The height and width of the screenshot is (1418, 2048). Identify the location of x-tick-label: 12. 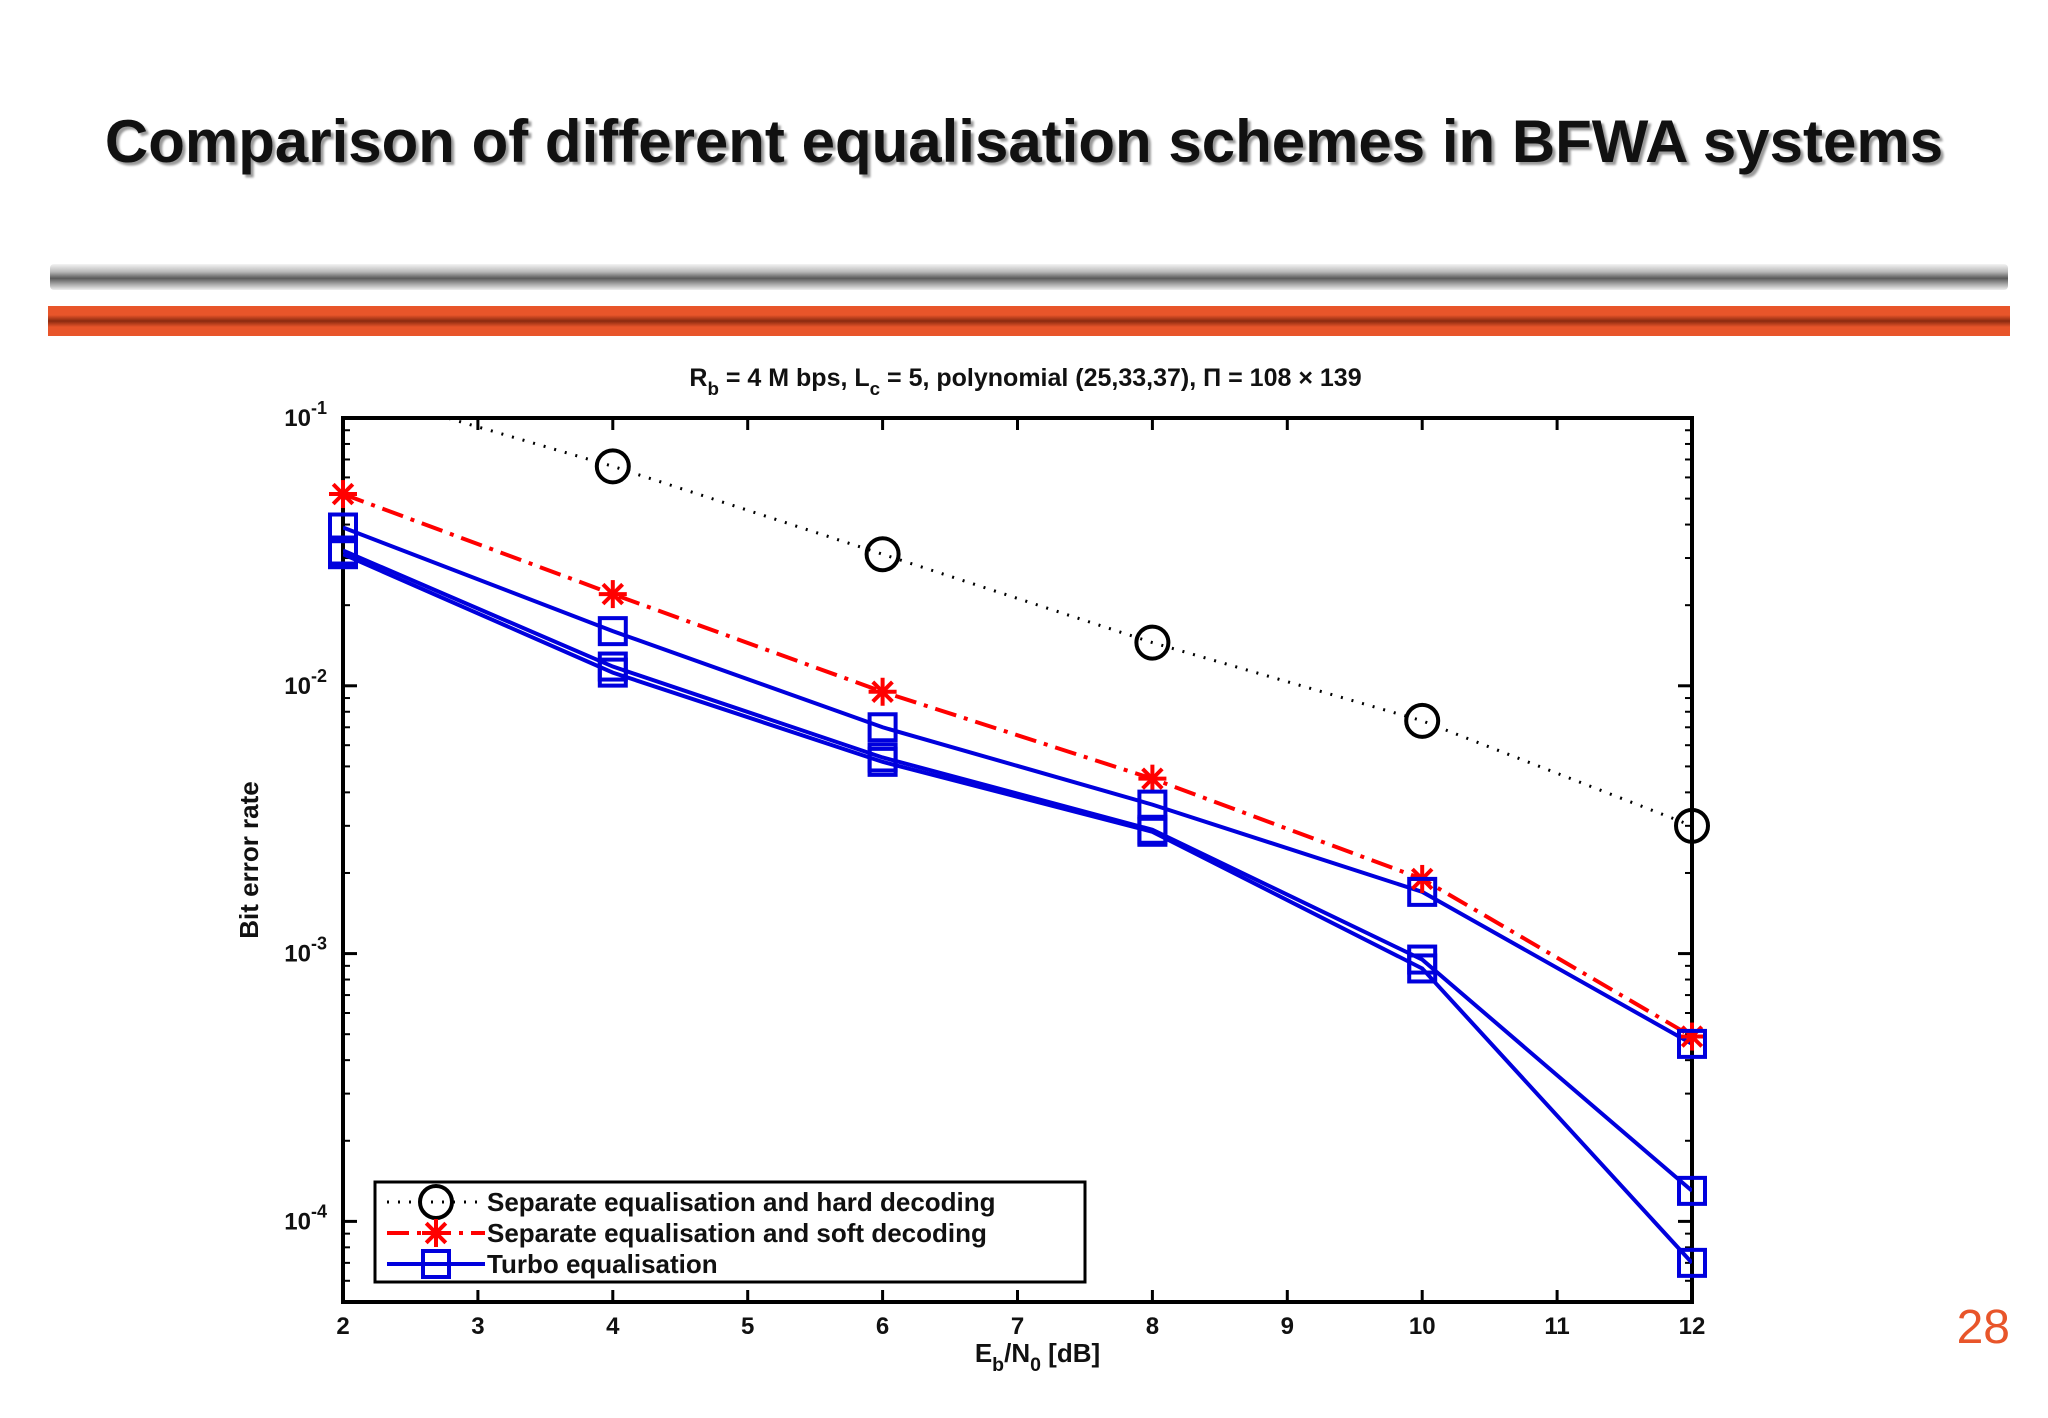
(1692, 1326).